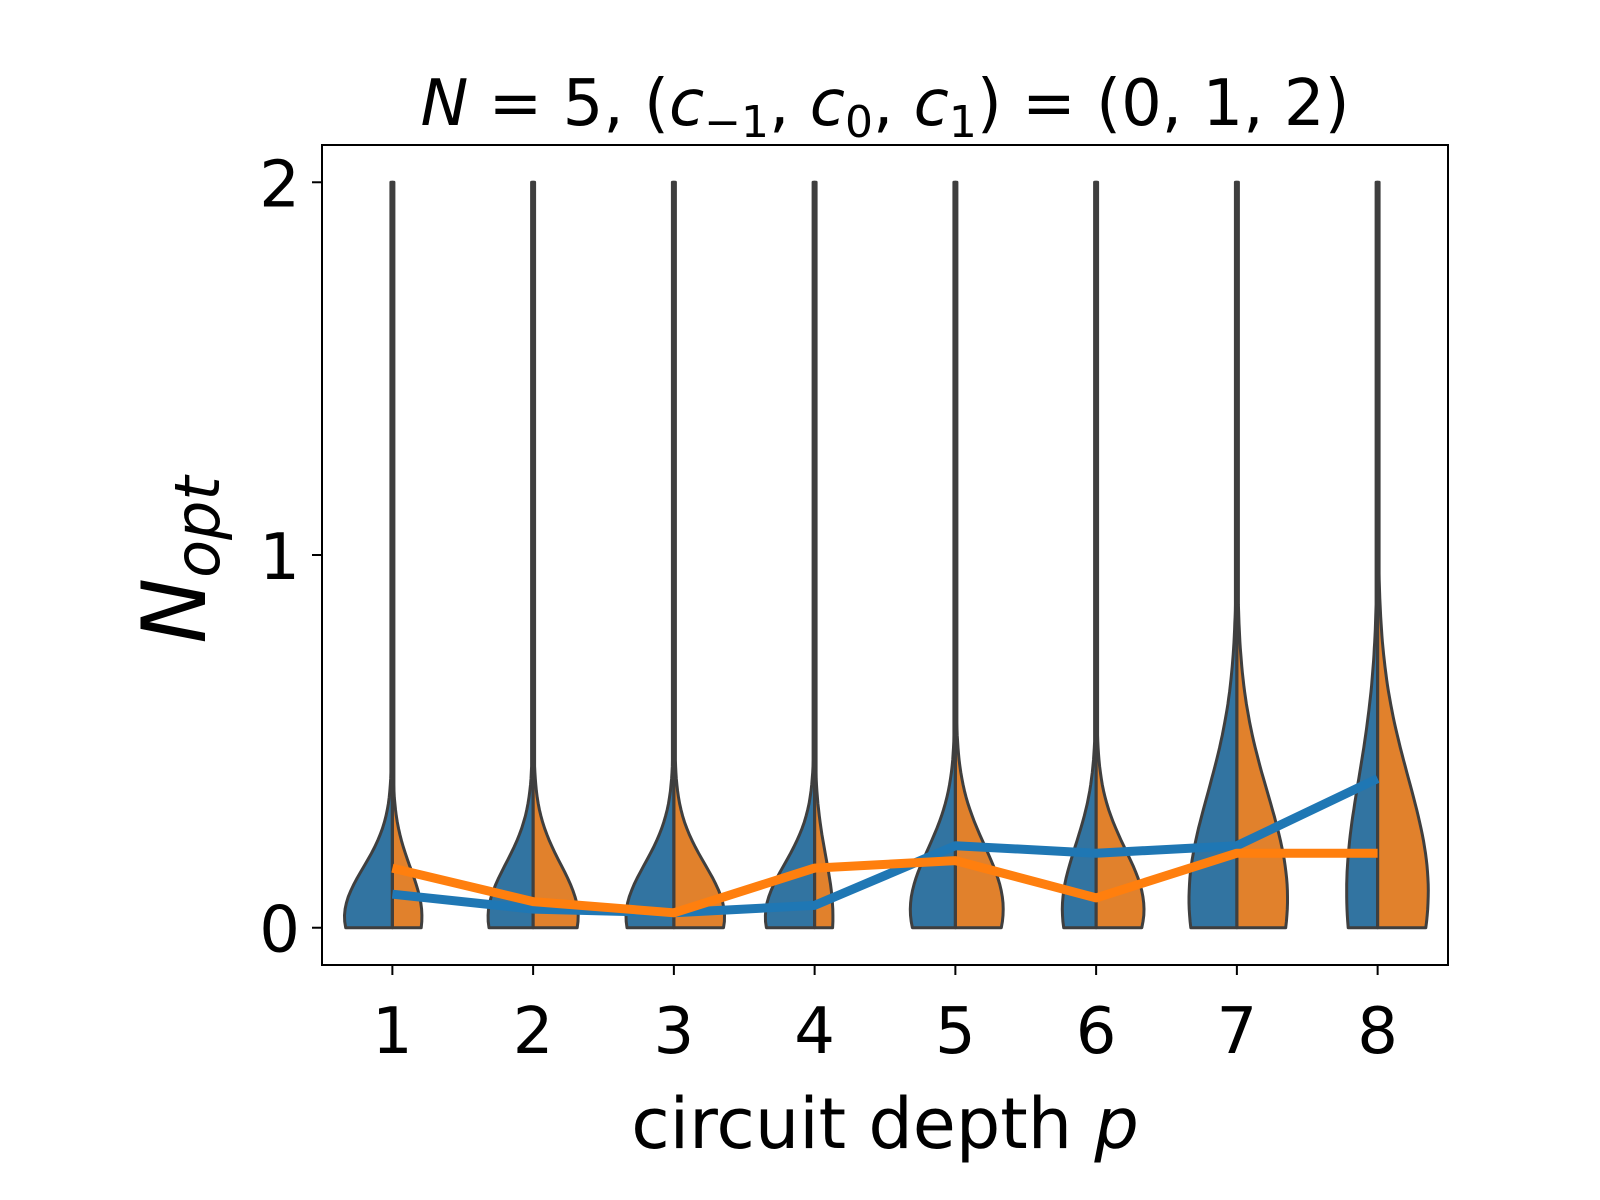 This screenshot has height=1200, width=1600. Describe the element at coordinates (510, 555) in the screenshot. I see `violin-half-left-p2` at that location.